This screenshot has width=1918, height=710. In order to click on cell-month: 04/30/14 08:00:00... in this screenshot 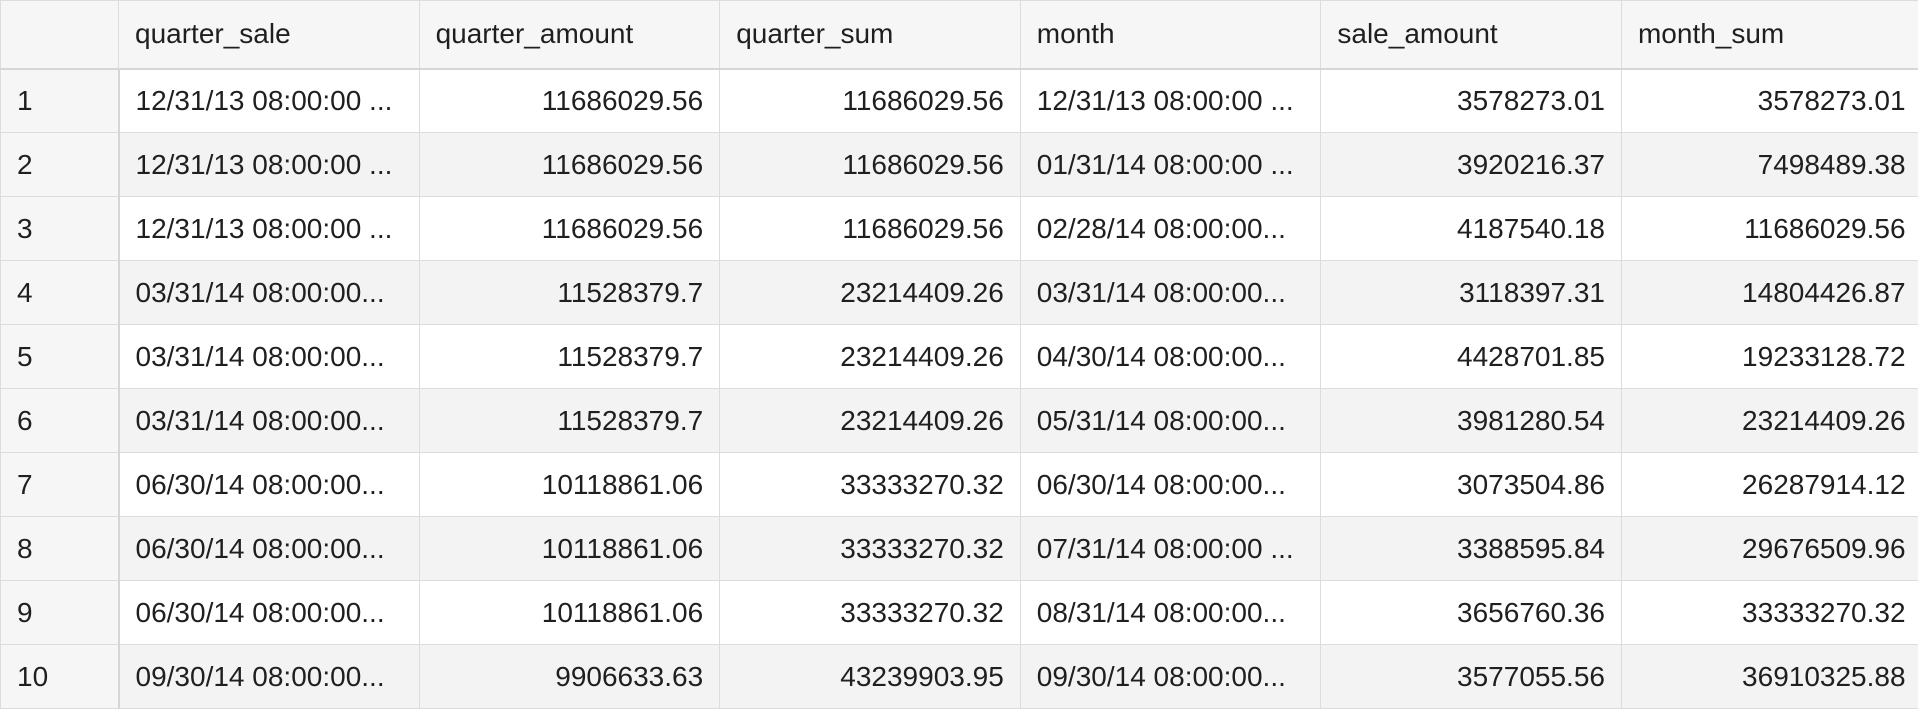, I will do `click(1170, 356)`.